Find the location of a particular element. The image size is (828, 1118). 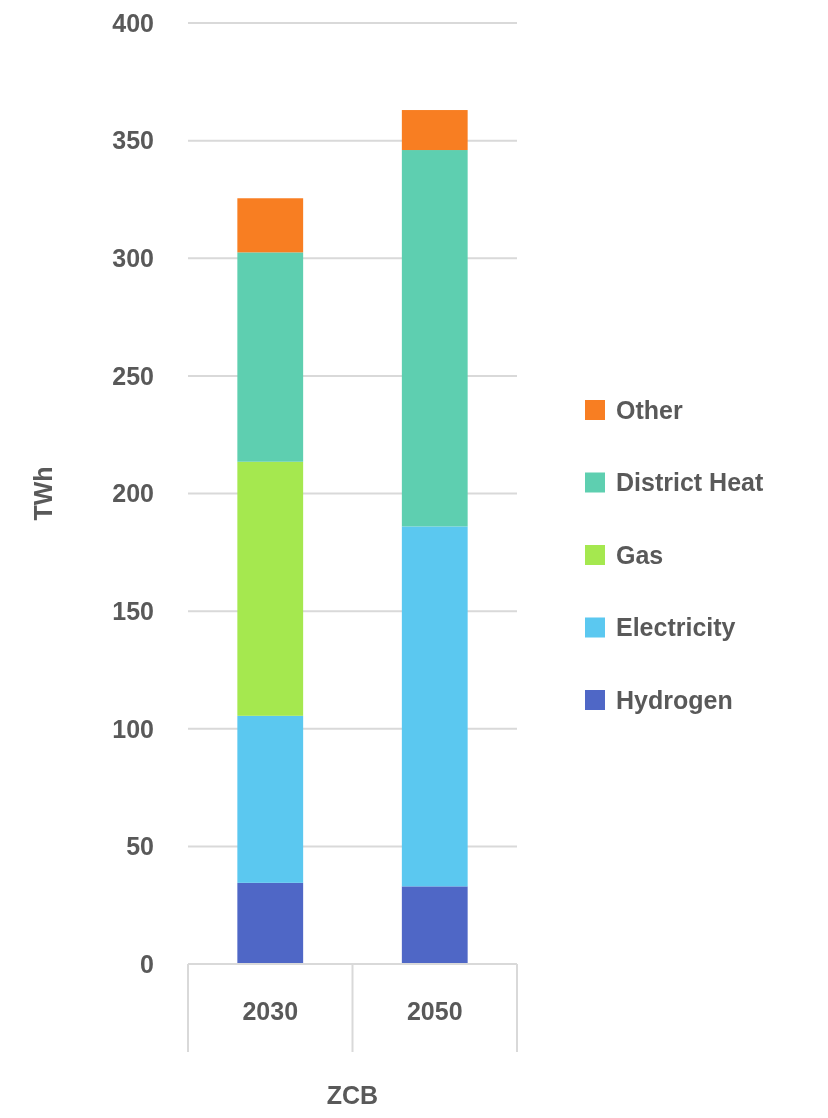

x-tick-label: 2030 is located at coordinates (270, 1011).